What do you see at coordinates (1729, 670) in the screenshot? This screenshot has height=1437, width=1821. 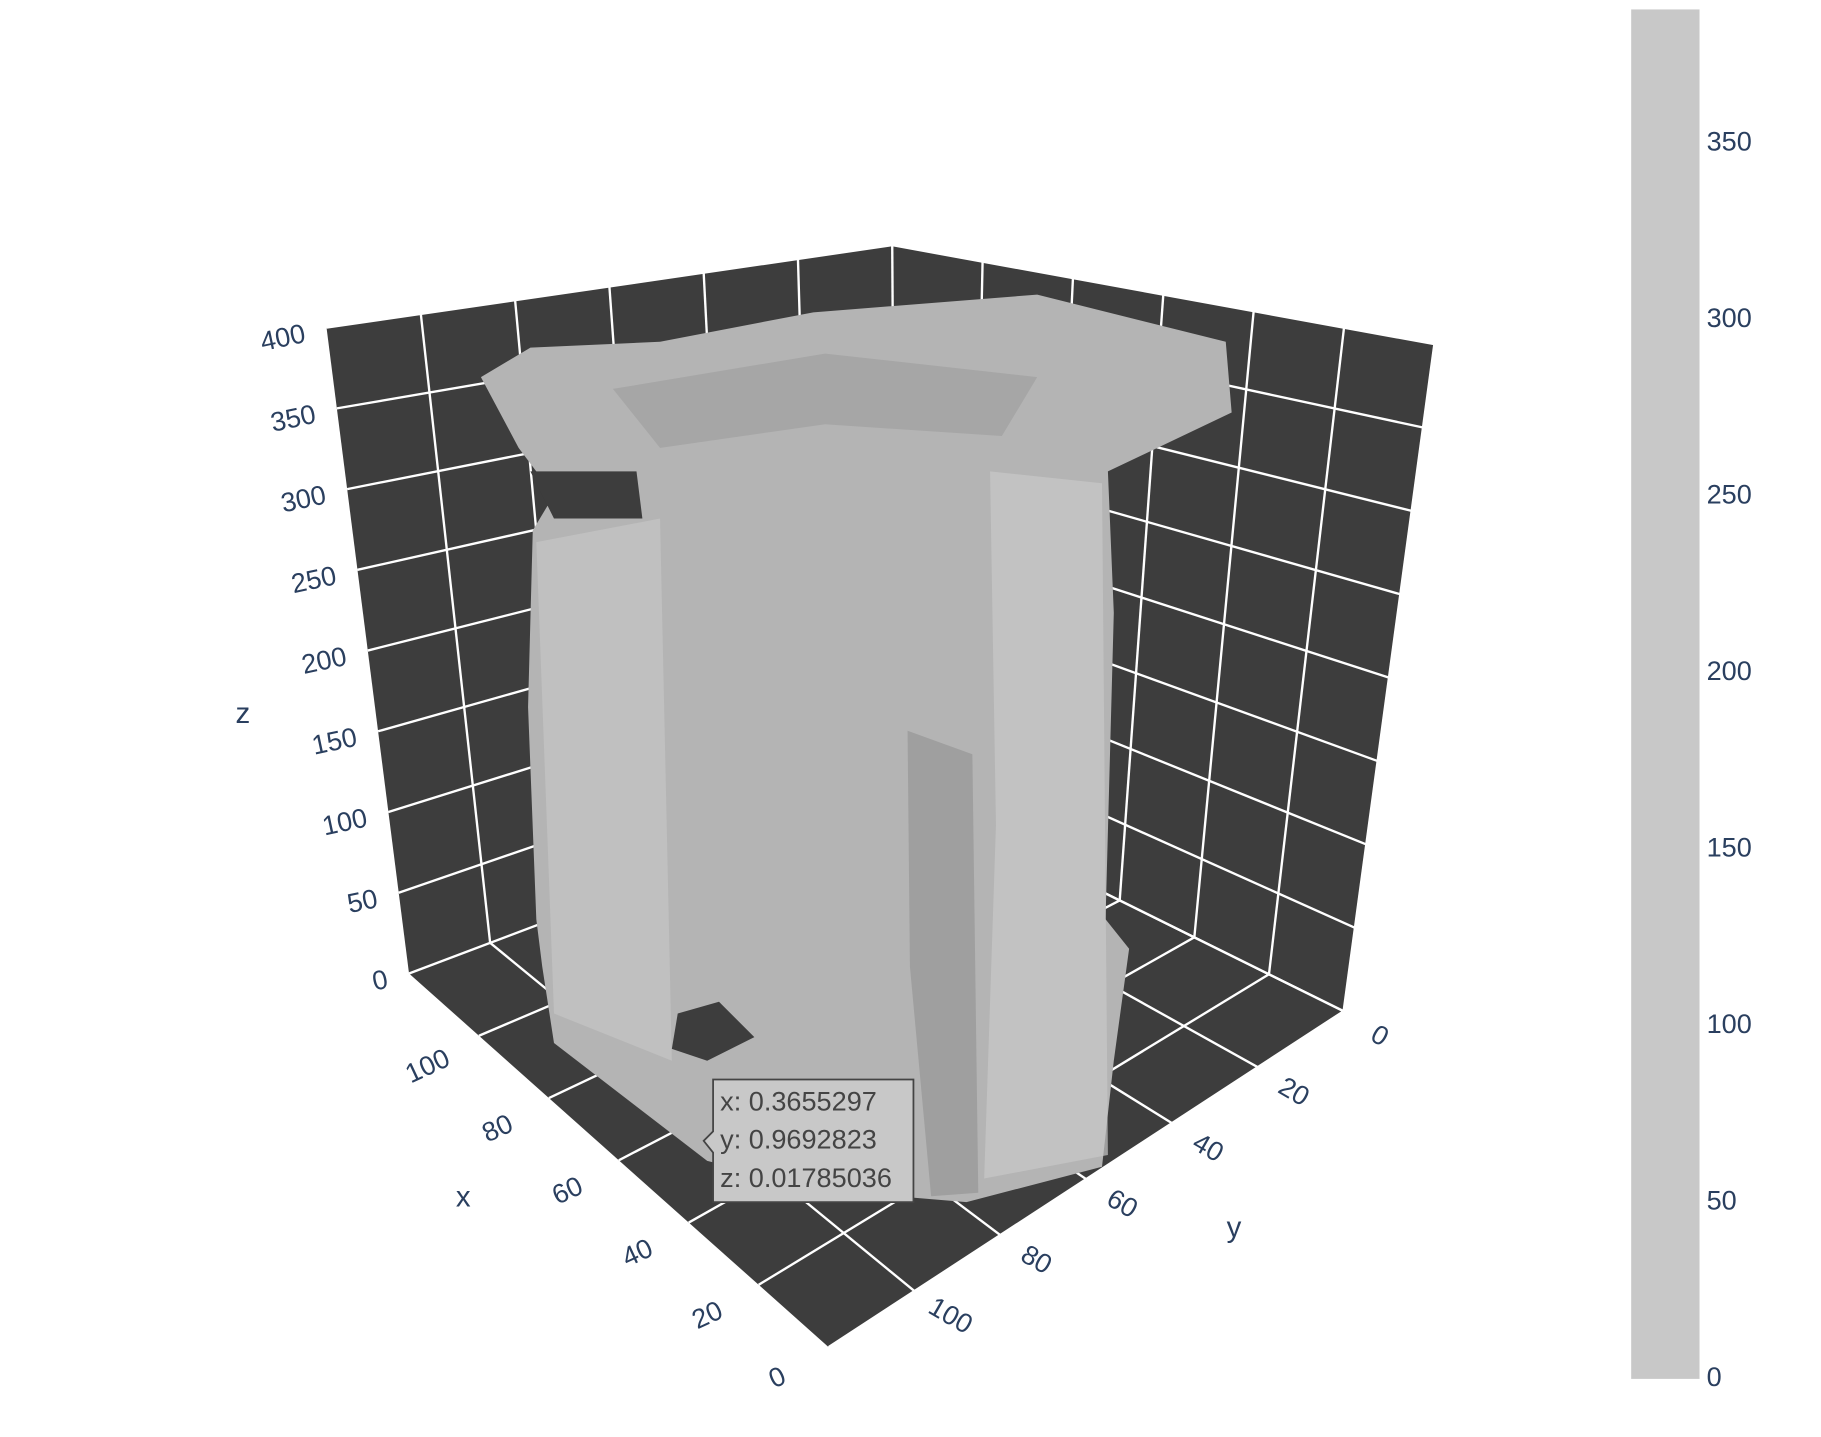 I see `colorbar-tick-label: 200` at bounding box center [1729, 670].